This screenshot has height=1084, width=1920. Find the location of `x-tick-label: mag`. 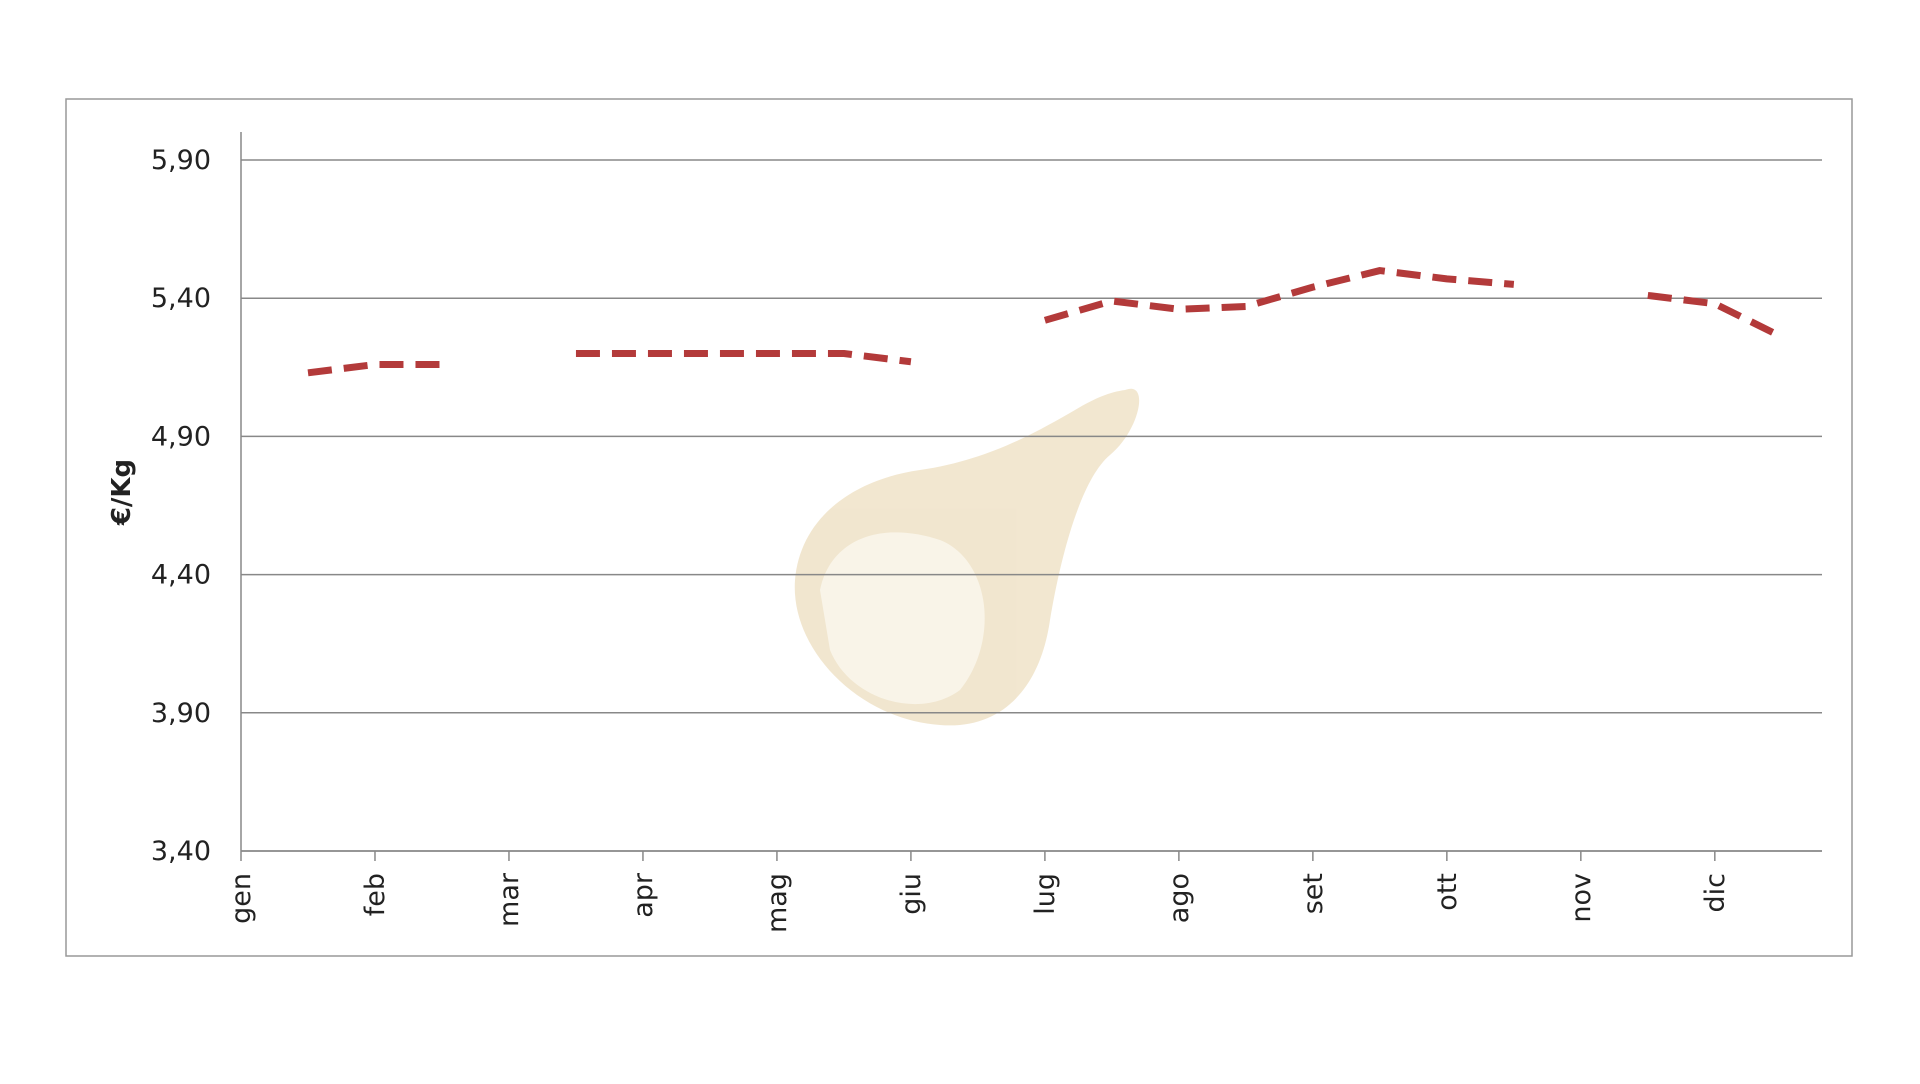

x-tick-label: mag is located at coordinates (777, 903).